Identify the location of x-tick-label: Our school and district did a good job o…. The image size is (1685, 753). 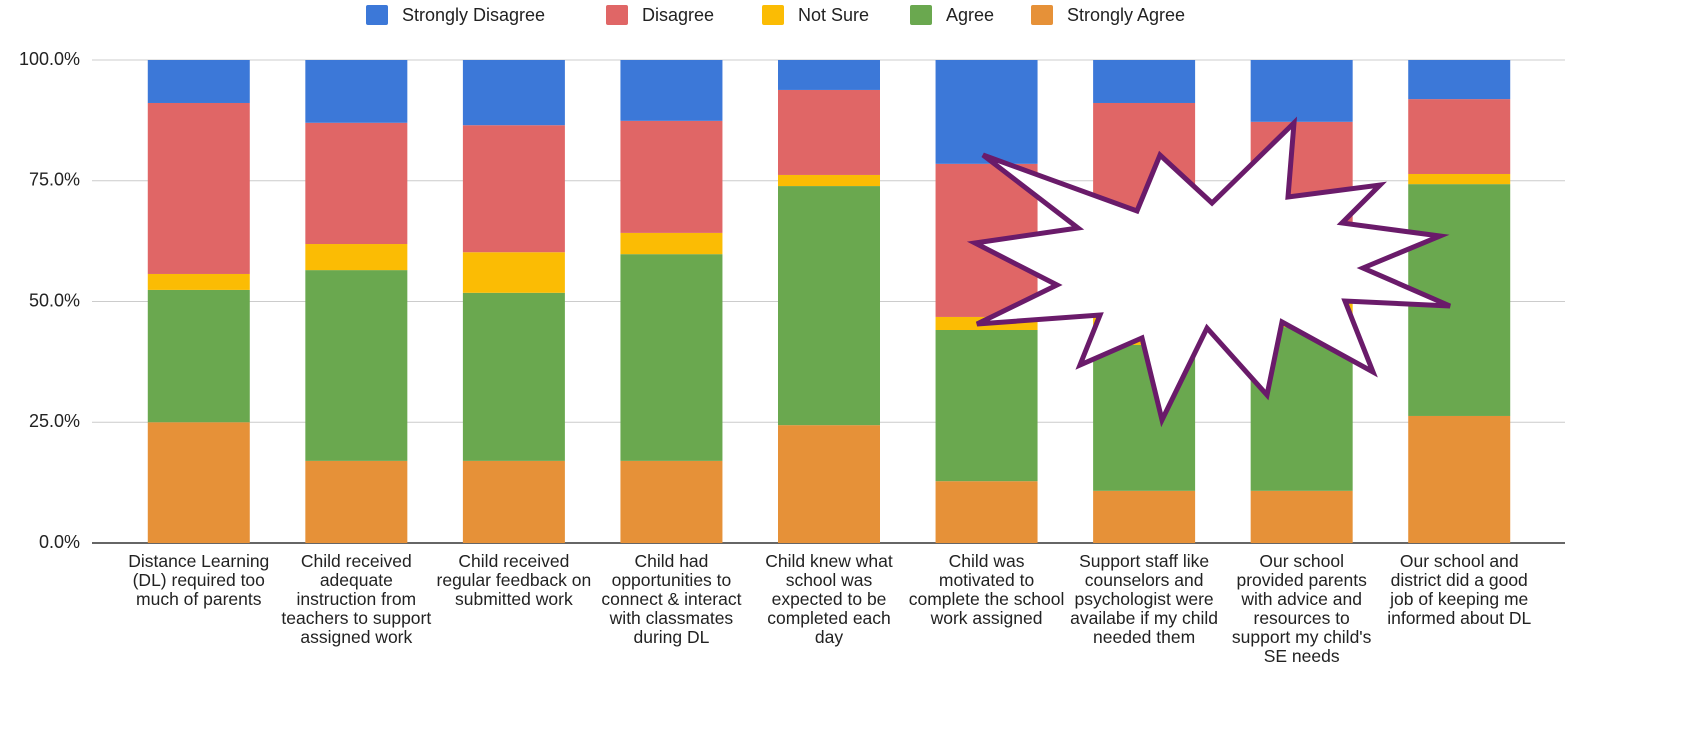
(1459, 589).